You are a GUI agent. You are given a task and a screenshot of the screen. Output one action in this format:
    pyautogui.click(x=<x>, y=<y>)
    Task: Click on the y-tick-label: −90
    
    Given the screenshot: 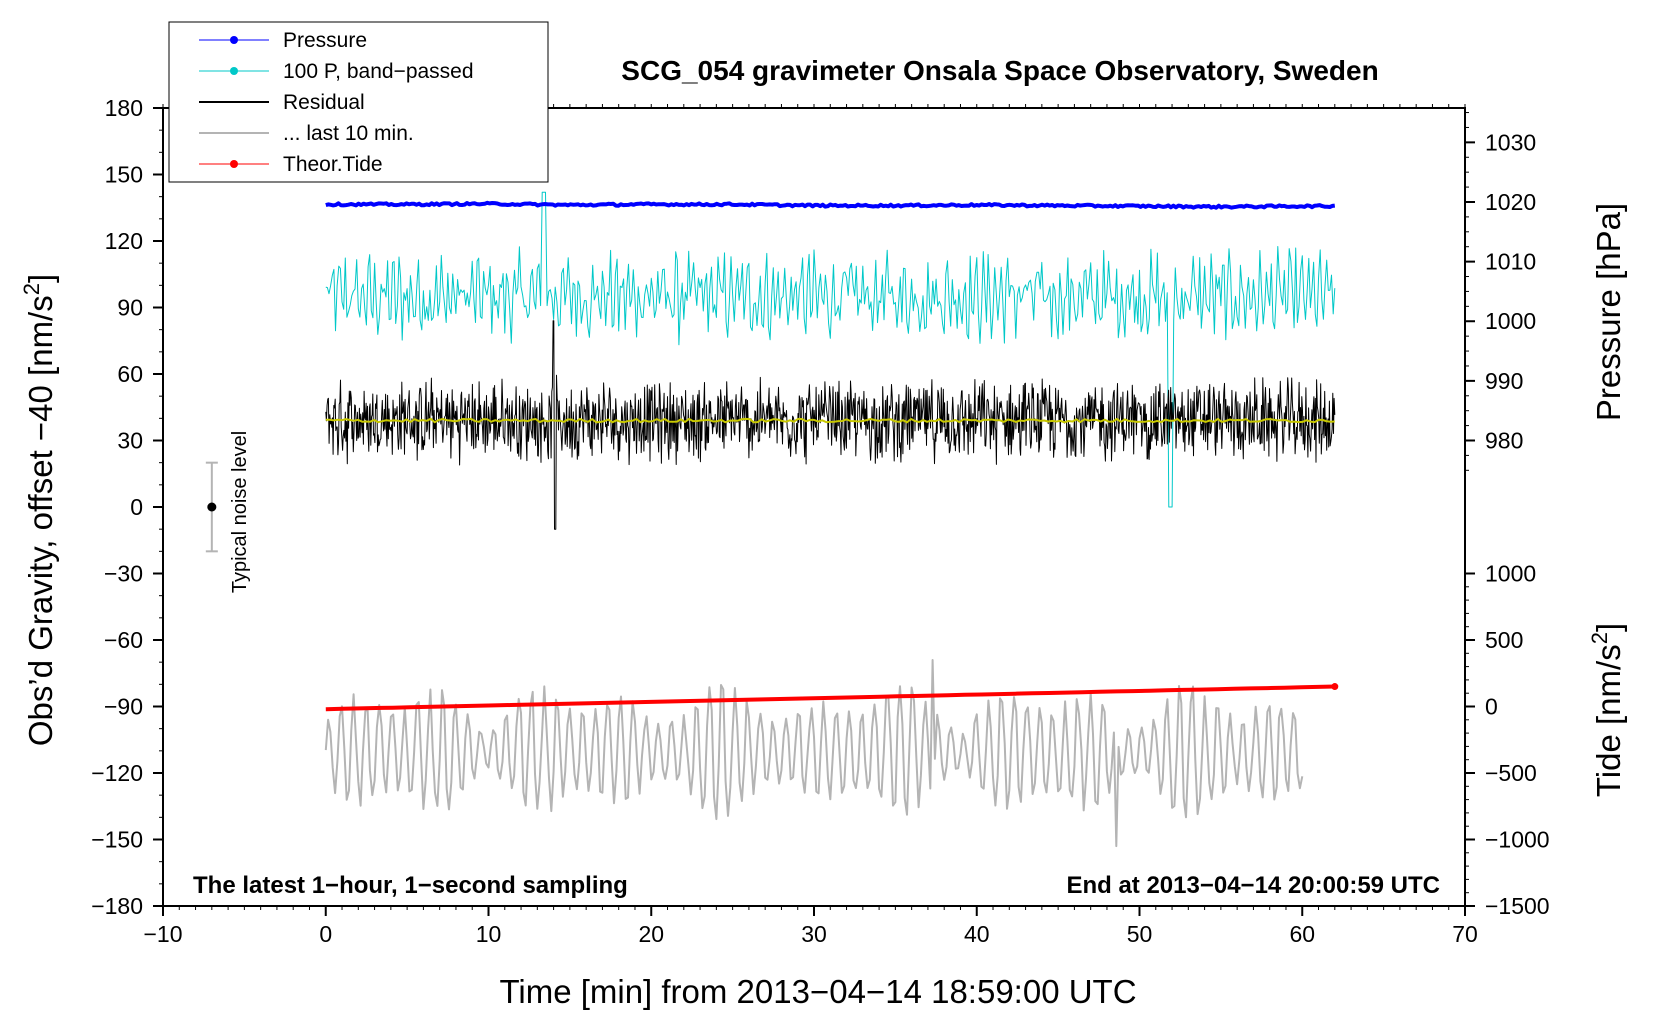 What is the action you would take?
    pyautogui.click(x=123, y=707)
    